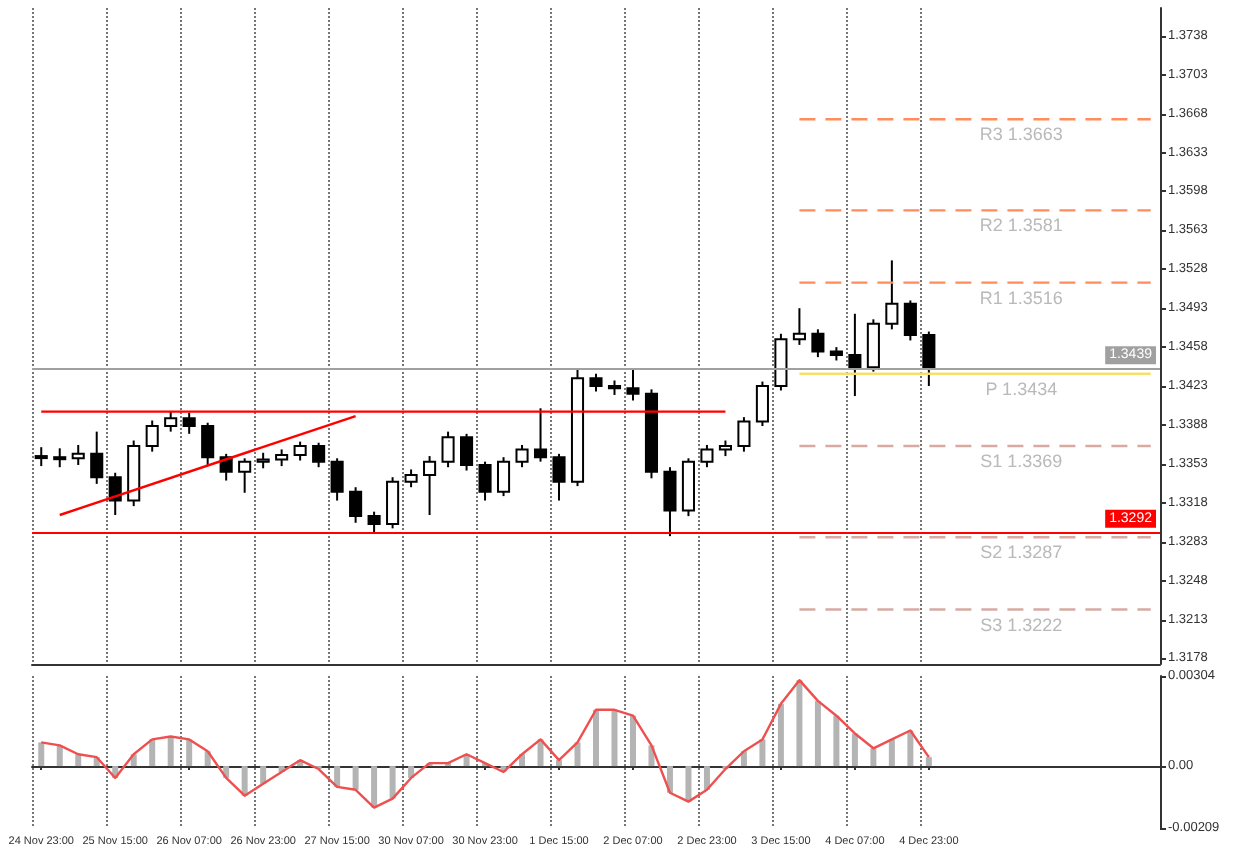 The width and height of the screenshot is (1240, 856). What do you see at coordinates (1021, 225) in the screenshot?
I see `annotation: R2 1.3581` at bounding box center [1021, 225].